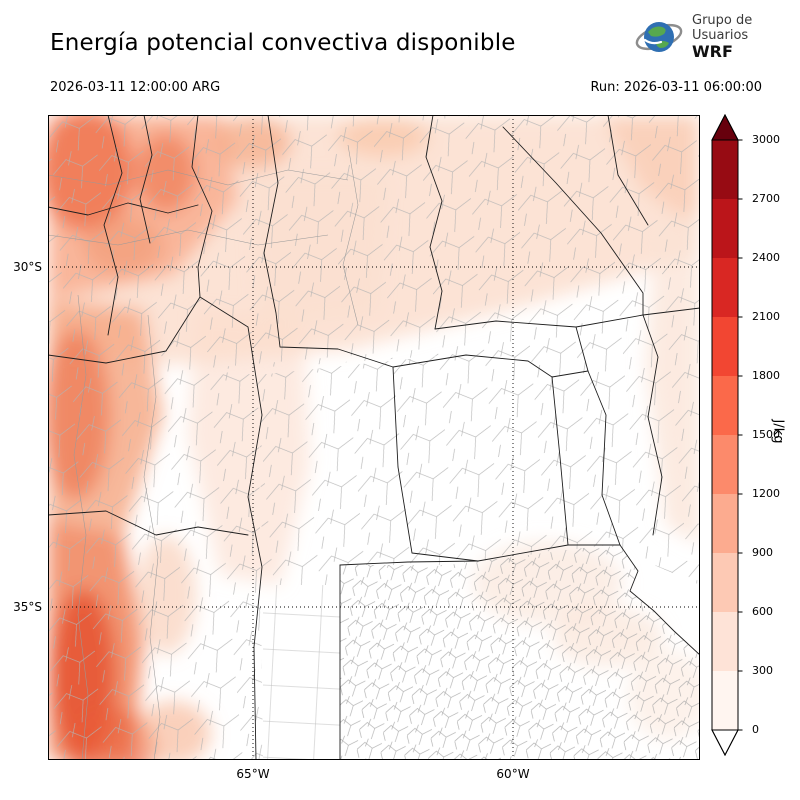  Describe the element at coordinates (135, 87) in the screenshot. I see `valid-time-label: 2026-03-11 12:00:00 ARG` at that location.